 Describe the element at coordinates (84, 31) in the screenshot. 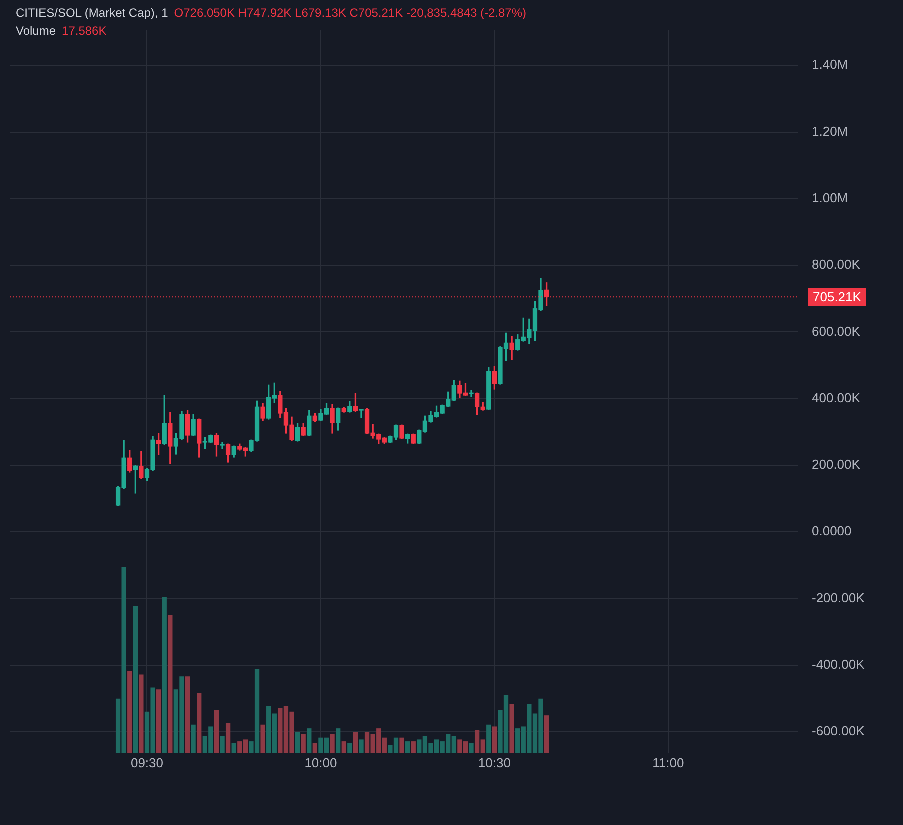

I see `annotation: 17.586K` at that location.